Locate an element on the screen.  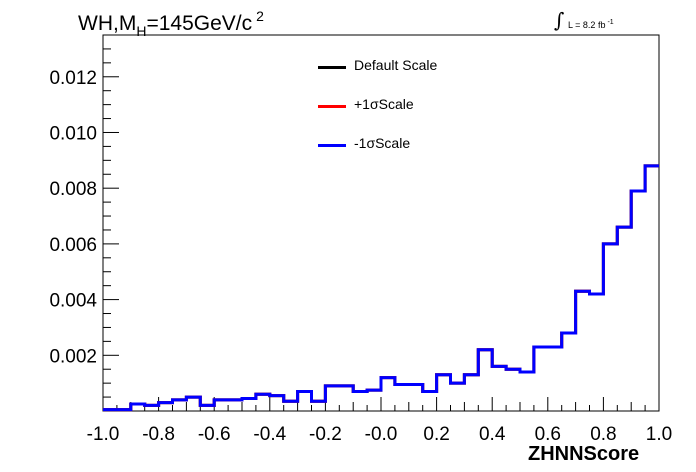
x-tick-label: -0.0 is located at coordinates (381, 434).